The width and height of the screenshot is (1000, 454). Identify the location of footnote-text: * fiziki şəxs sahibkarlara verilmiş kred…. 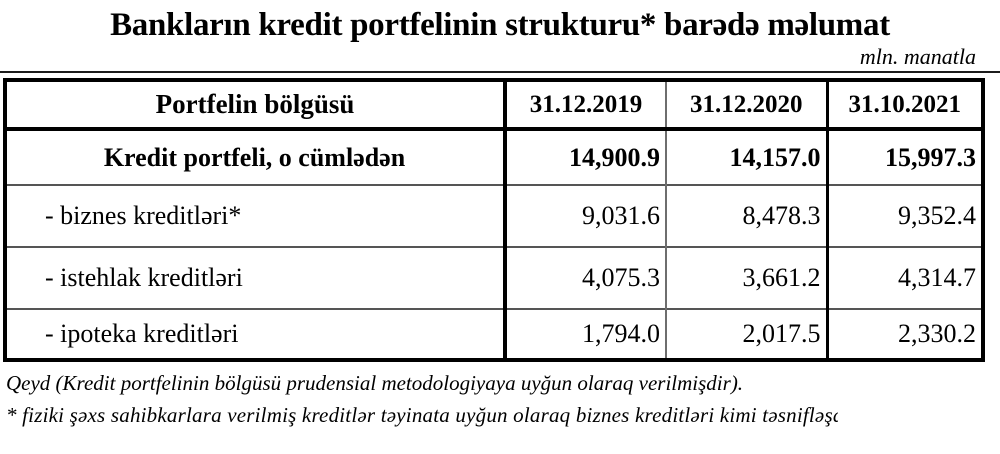
(419, 415).